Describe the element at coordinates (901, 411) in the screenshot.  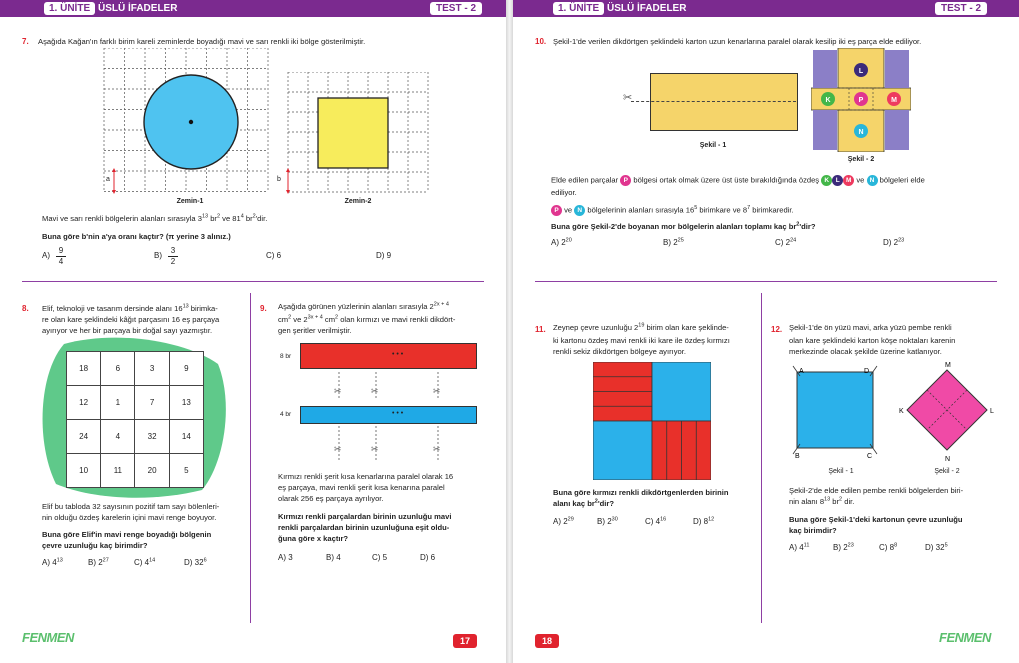
I see `vertex-label-k: K` at that location.